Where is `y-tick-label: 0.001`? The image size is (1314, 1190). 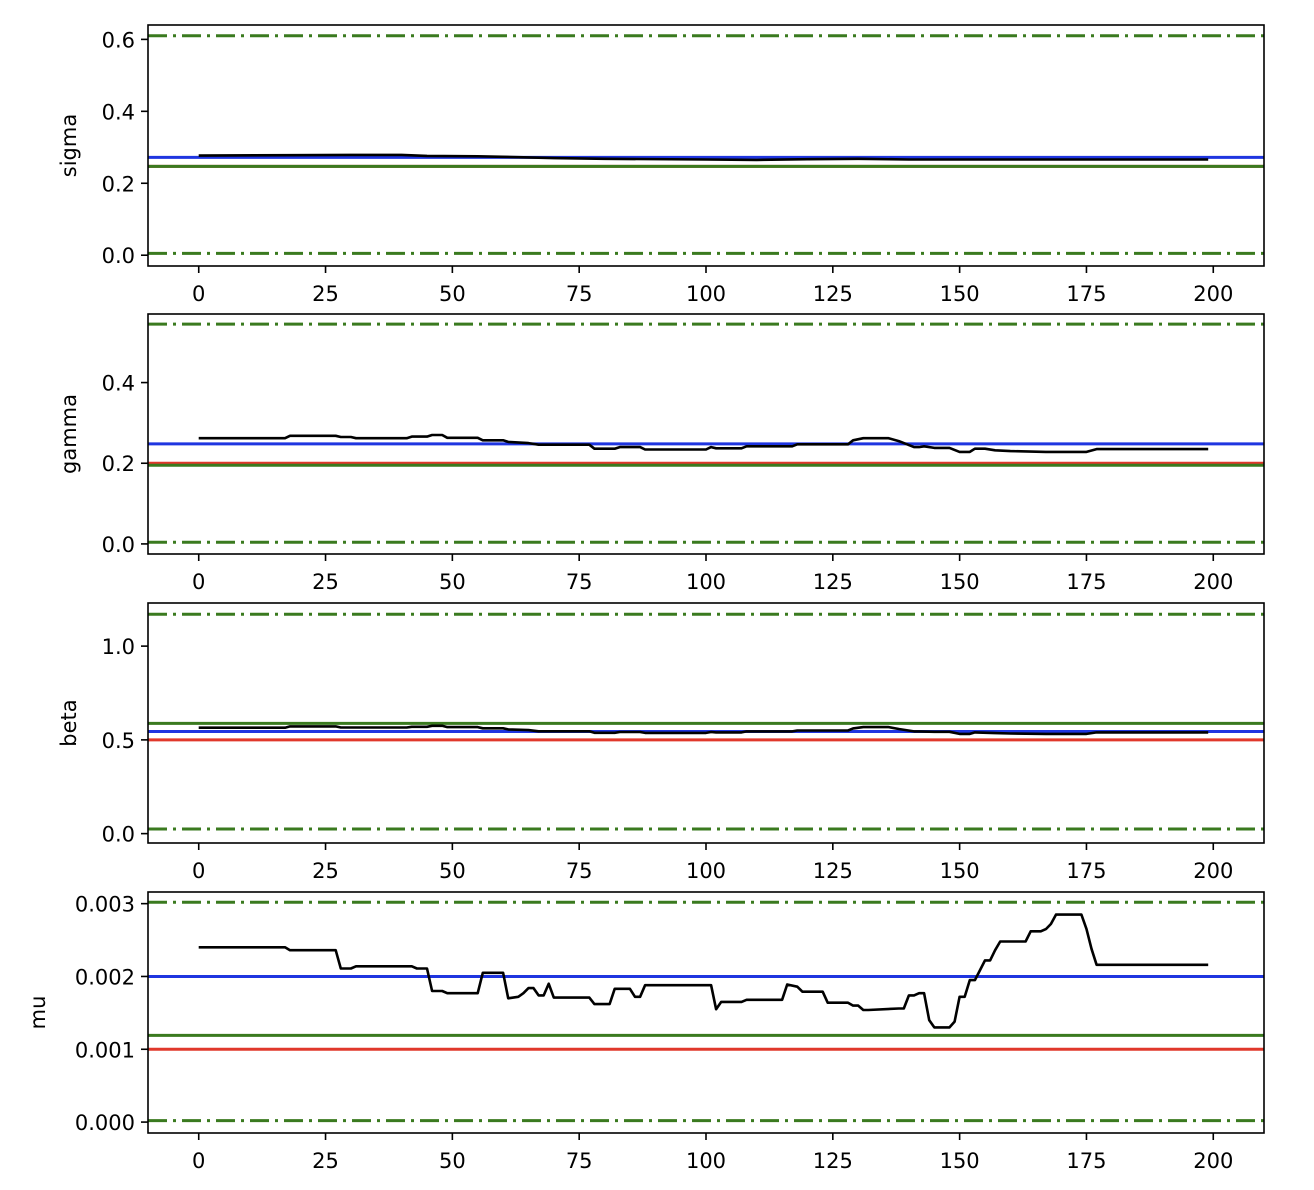 y-tick-label: 0.001 is located at coordinates (105, 1050).